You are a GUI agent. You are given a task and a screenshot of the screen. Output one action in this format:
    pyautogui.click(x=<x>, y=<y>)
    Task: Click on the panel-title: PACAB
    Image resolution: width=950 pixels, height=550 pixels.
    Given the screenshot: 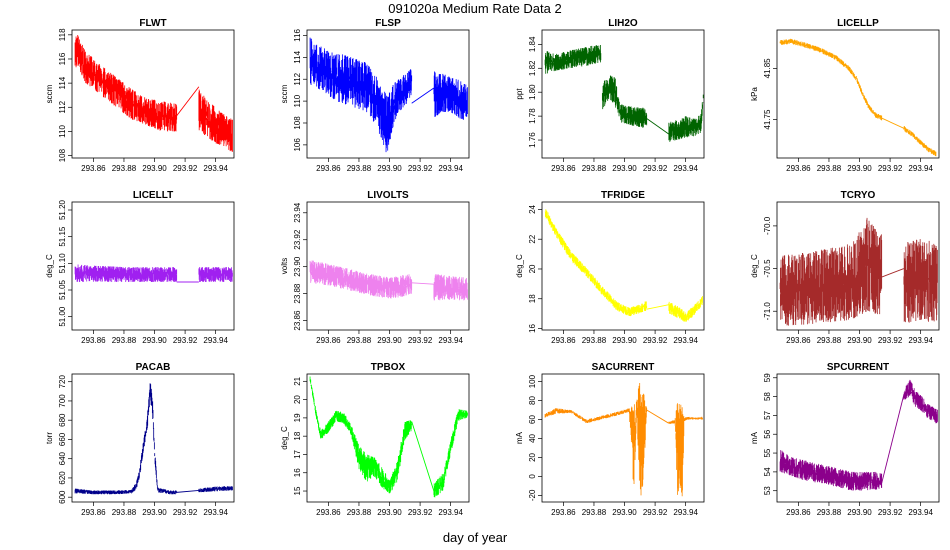 What is the action you would take?
    pyautogui.click(x=153, y=367)
    